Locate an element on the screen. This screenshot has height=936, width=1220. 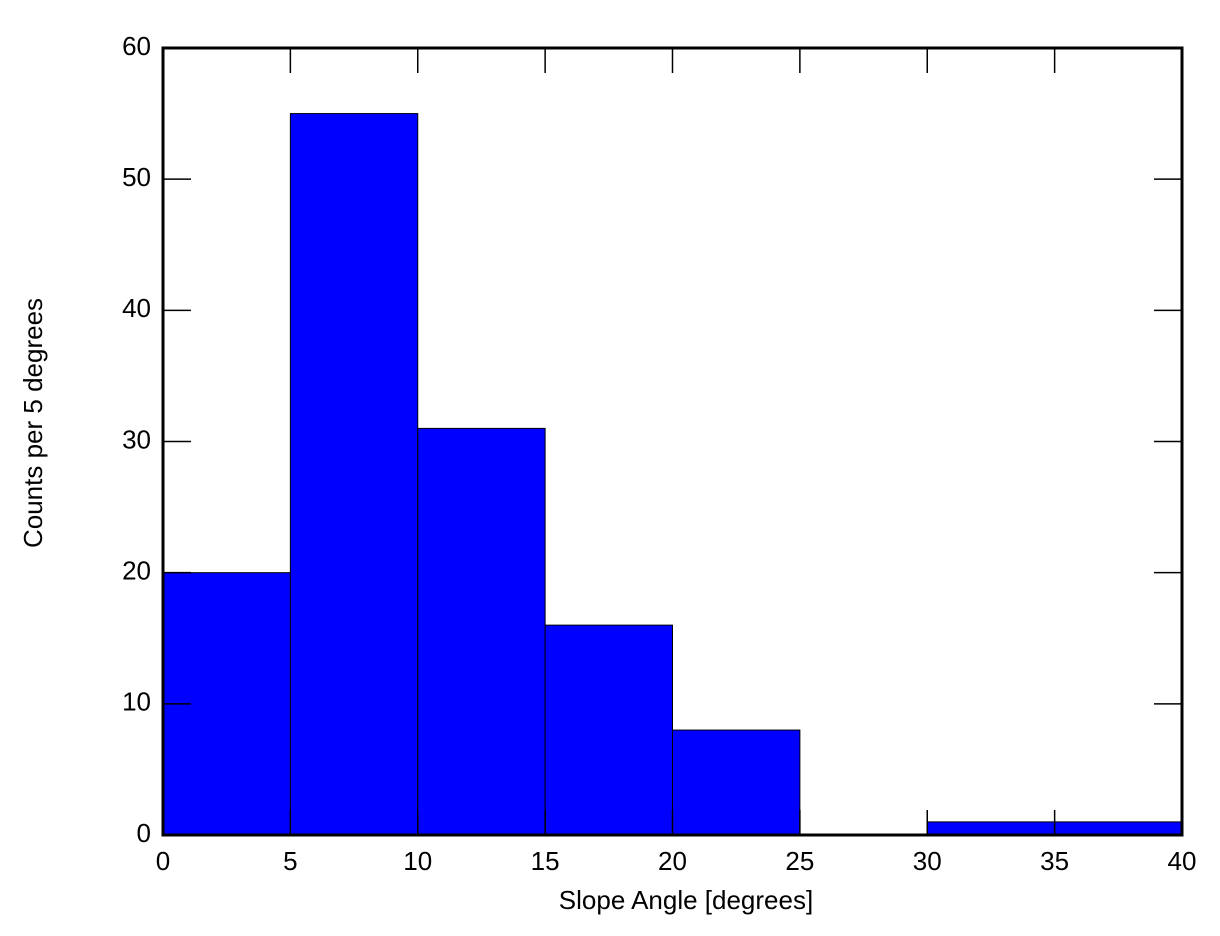
x-tick-label: 15 is located at coordinates (545, 861).